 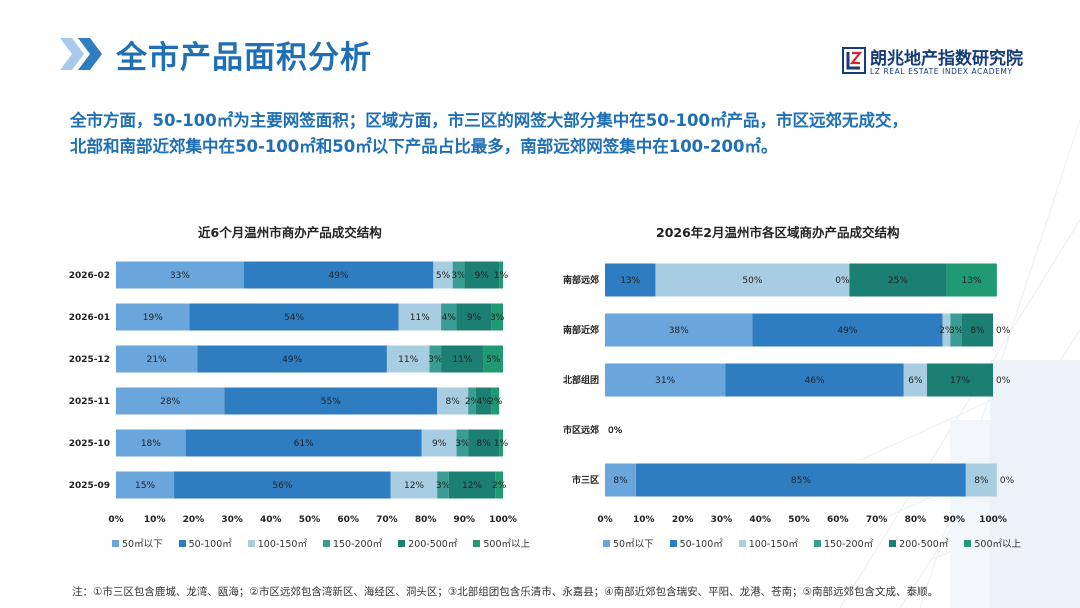 What do you see at coordinates (271, 520) in the screenshot?
I see `left-x-tick-label: 40%` at bounding box center [271, 520].